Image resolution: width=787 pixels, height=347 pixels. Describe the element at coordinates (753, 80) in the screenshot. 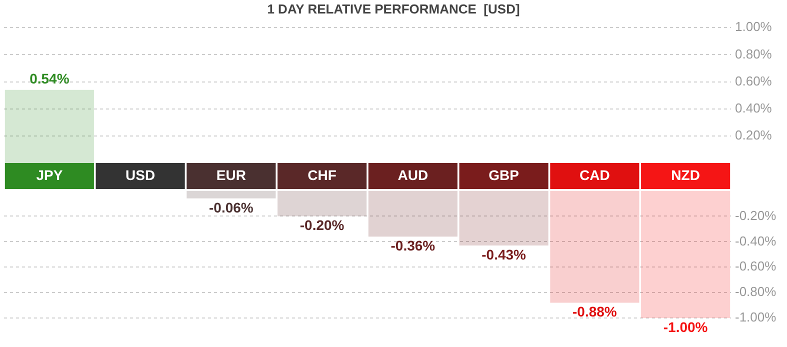

I see `y-tick-label: 0.60%` at that location.